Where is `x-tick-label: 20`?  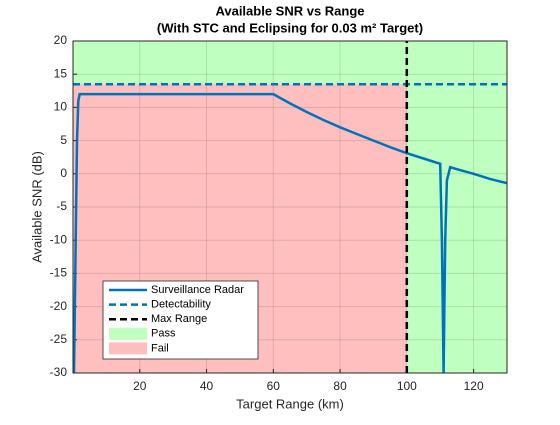
x-tick-label: 20 is located at coordinates (140, 386).